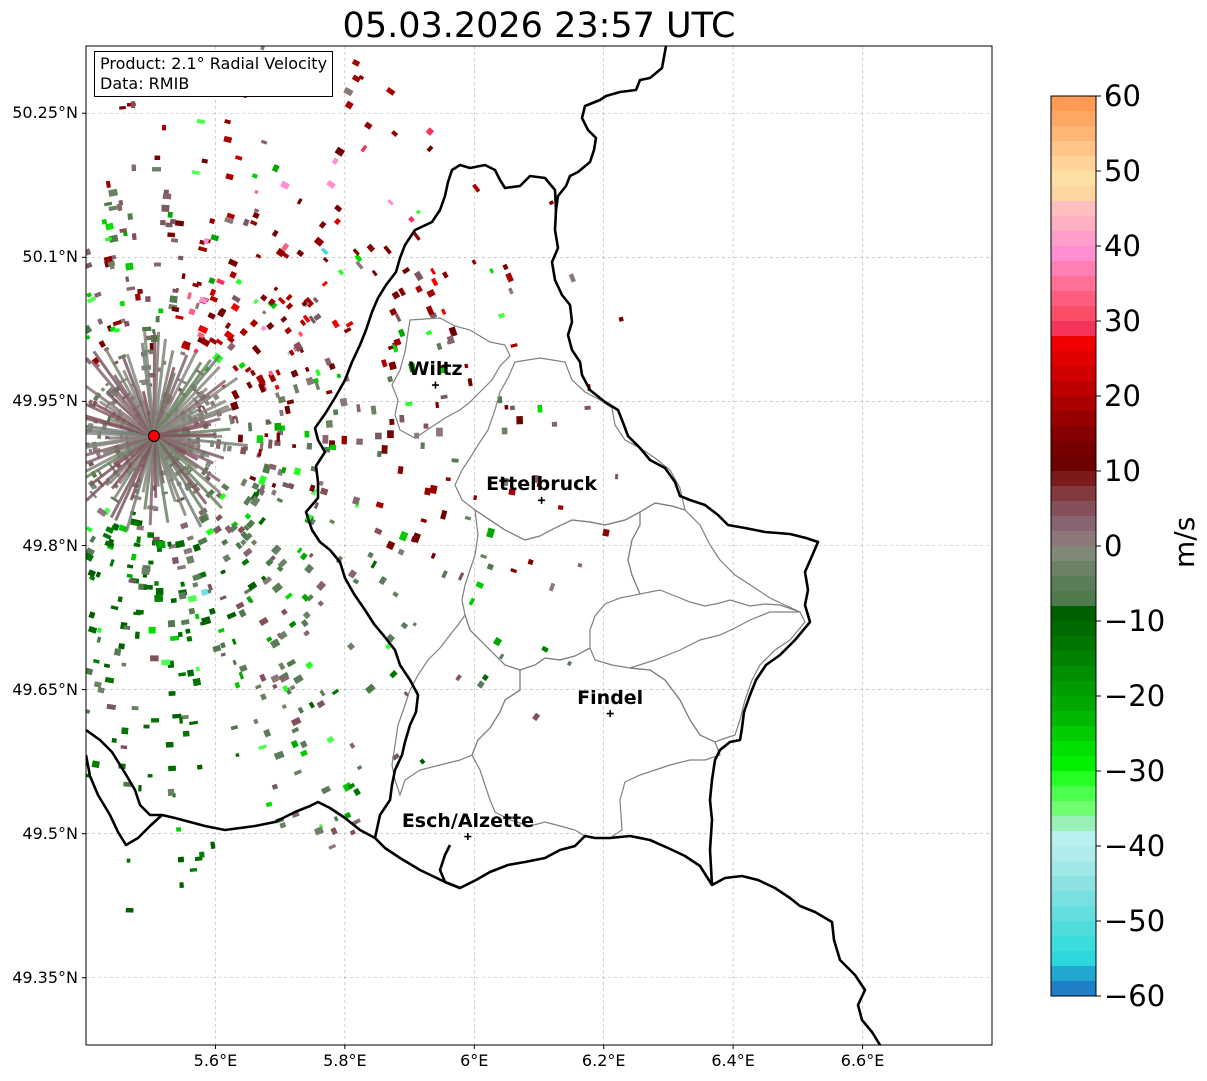 The width and height of the screenshot is (1207, 1081). What do you see at coordinates (542, 500) in the screenshot?
I see `city-marker` at bounding box center [542, 500].